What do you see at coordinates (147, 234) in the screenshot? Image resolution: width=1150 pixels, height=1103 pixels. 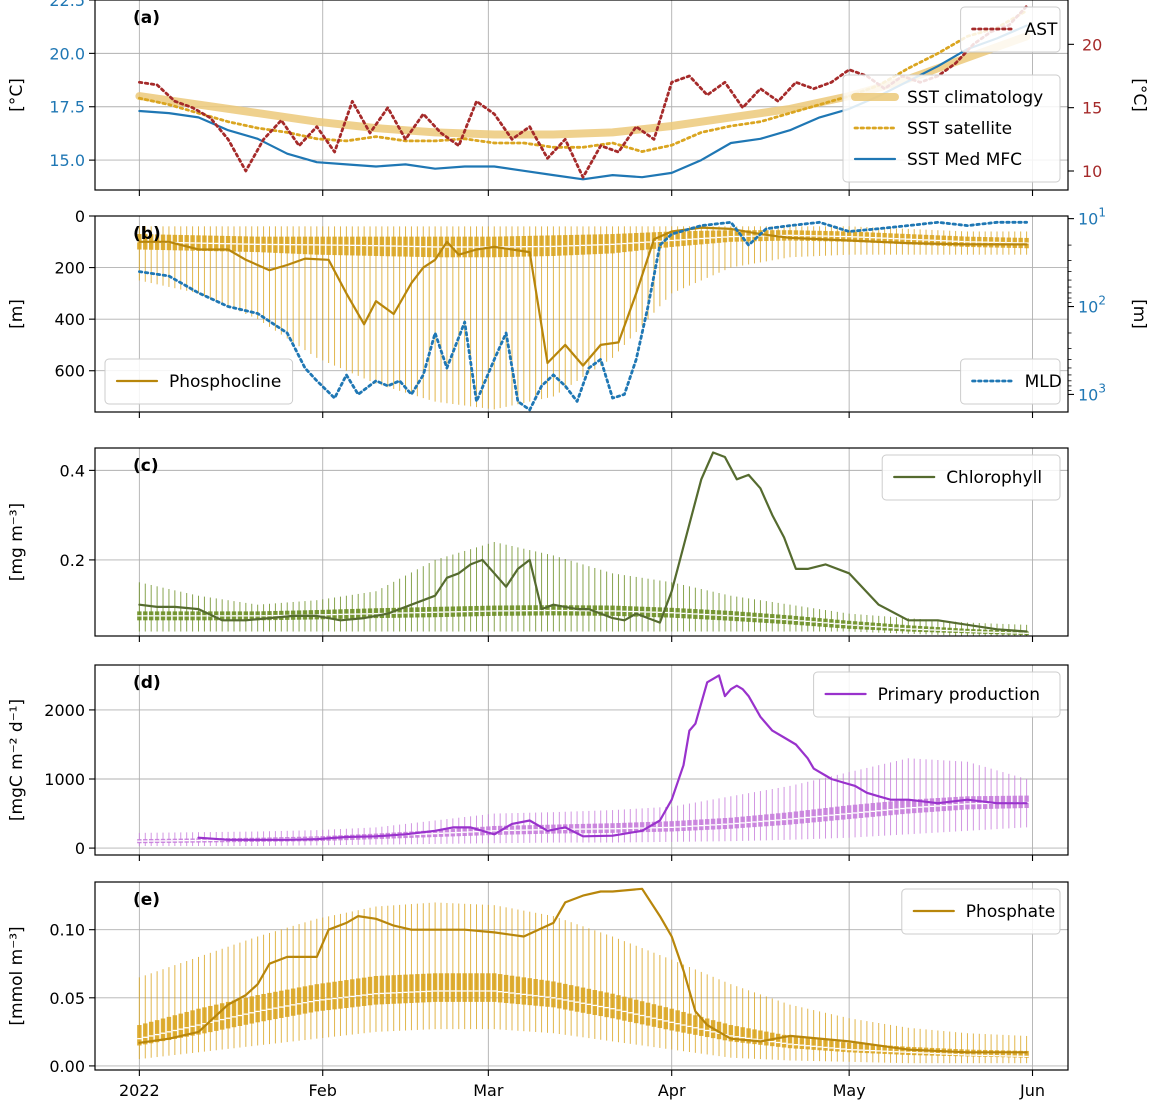 I see `panel-label: (b)` at bounding box center [147, 234].